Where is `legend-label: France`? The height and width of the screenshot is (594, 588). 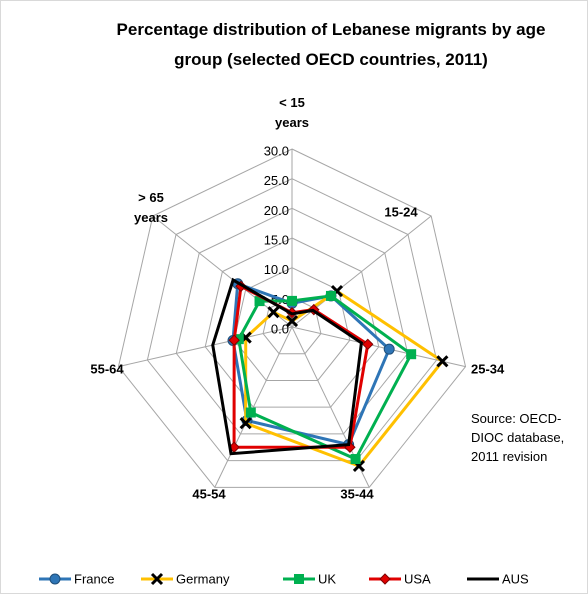 legend-label: France is located at coordinates (94, 578).